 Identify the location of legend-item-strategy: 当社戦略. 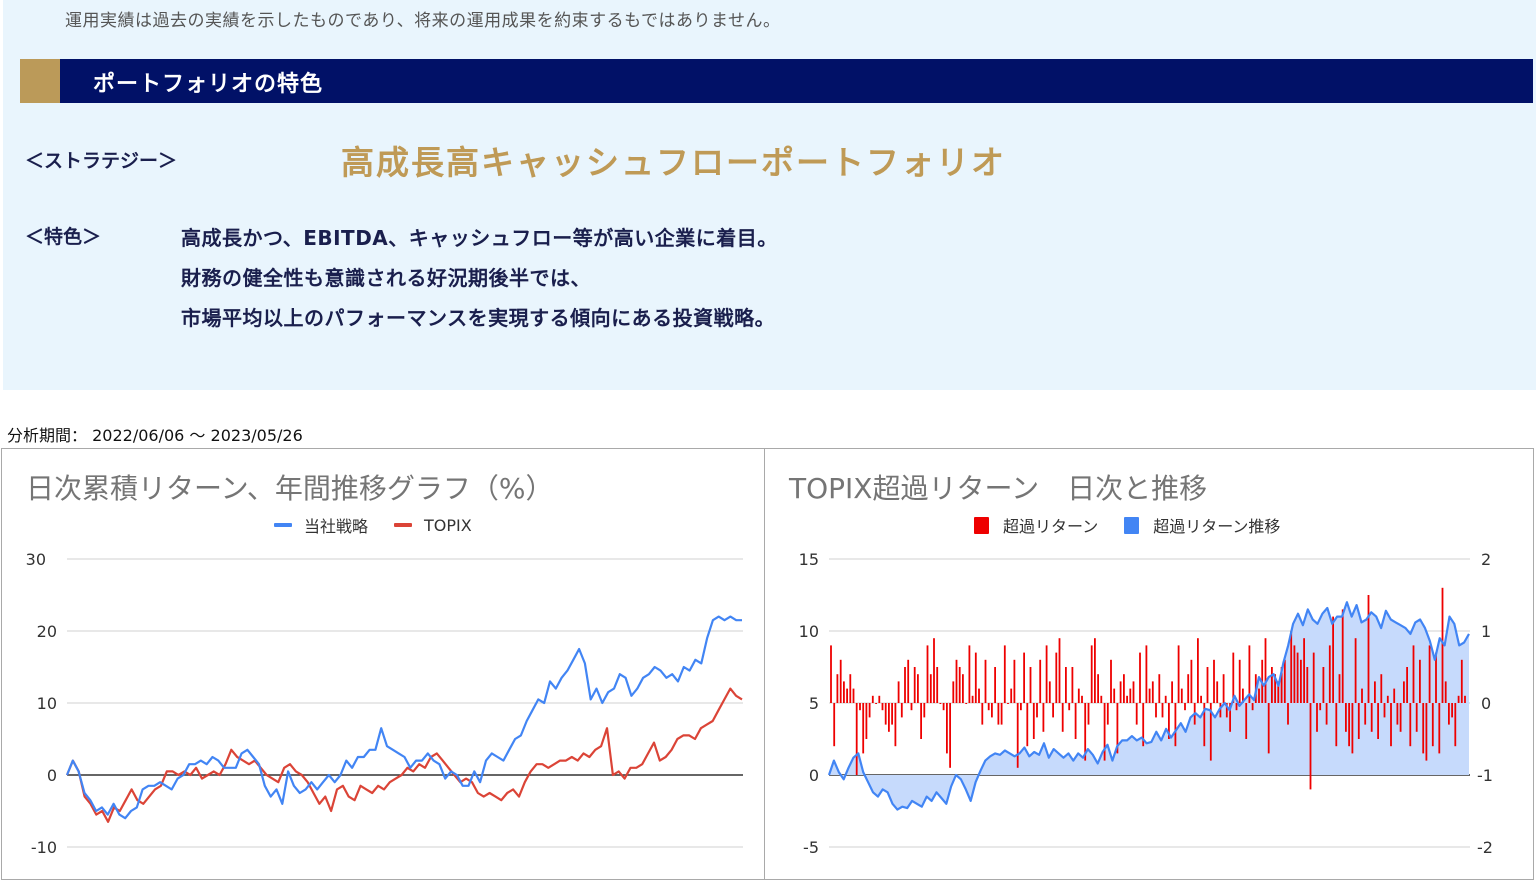
(321, 525).